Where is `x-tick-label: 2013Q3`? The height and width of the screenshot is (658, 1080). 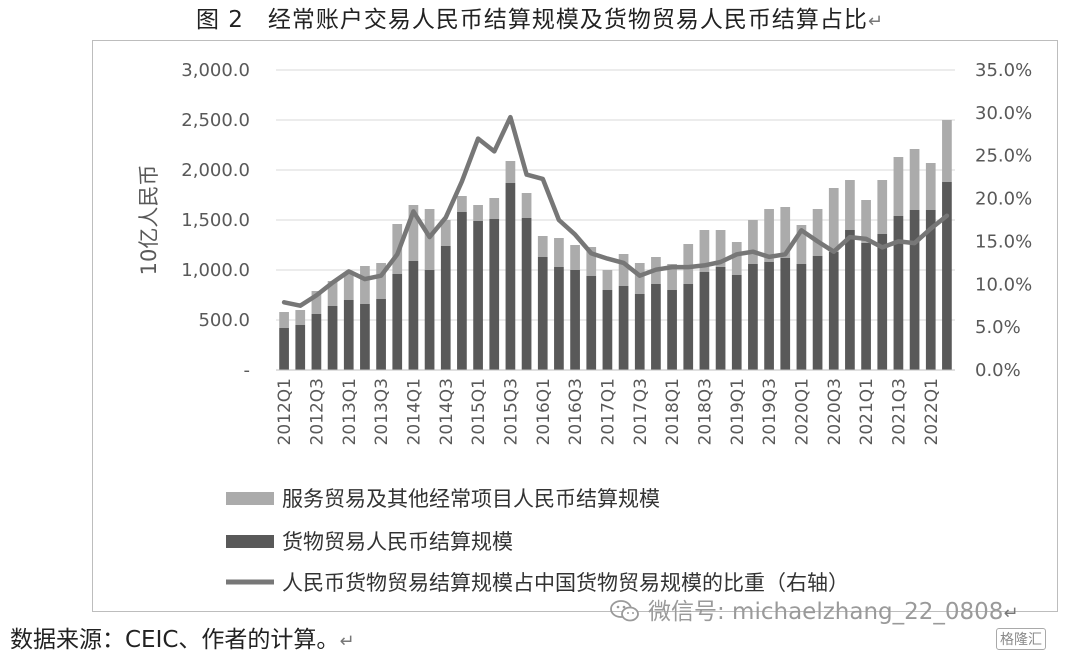
x-tick-label: 2013Q3 is located at coordinates (382, 411).